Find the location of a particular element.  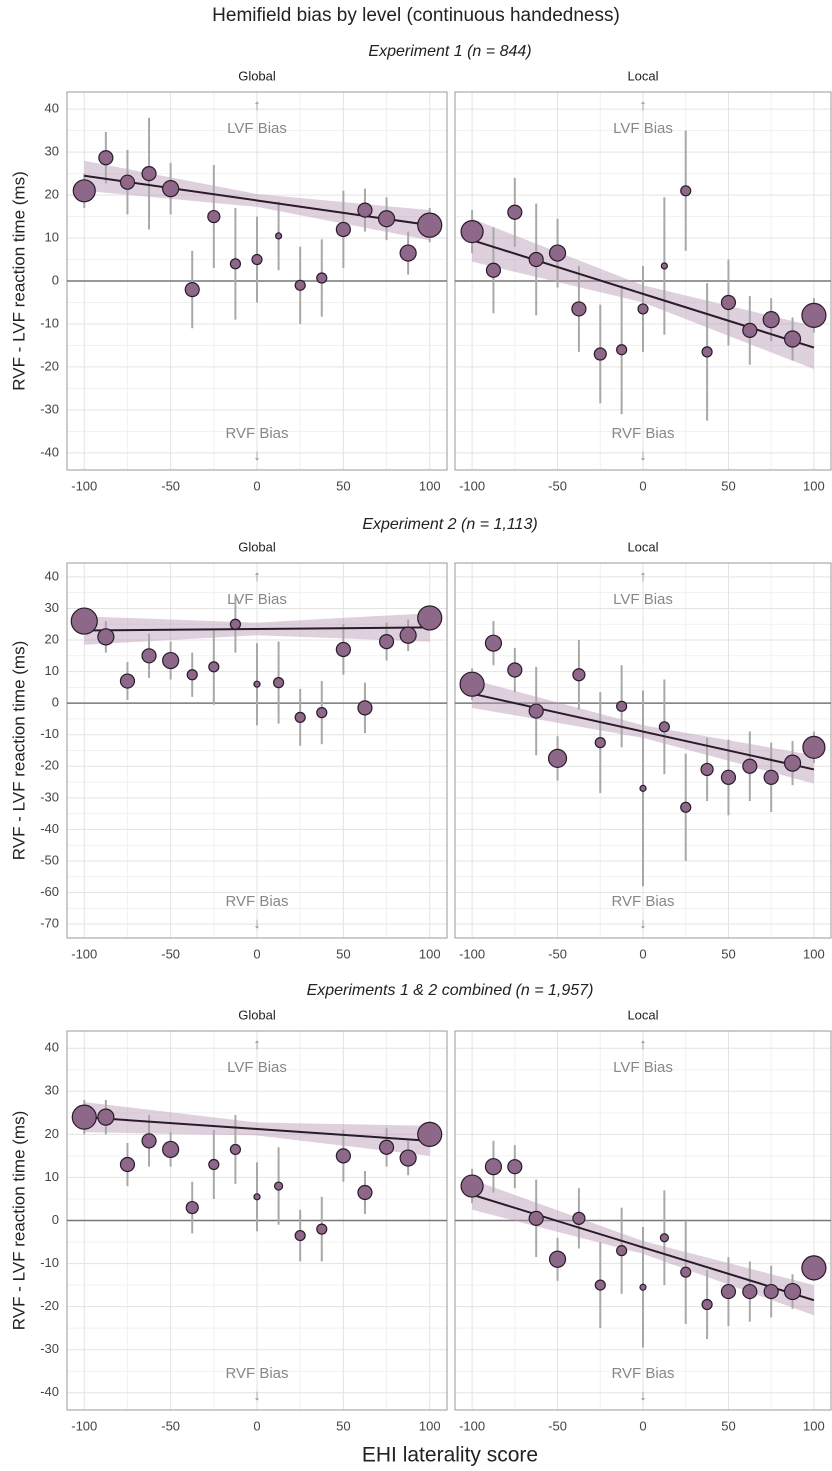

y-tick-label: -60 is located at coordinates (49, 891).